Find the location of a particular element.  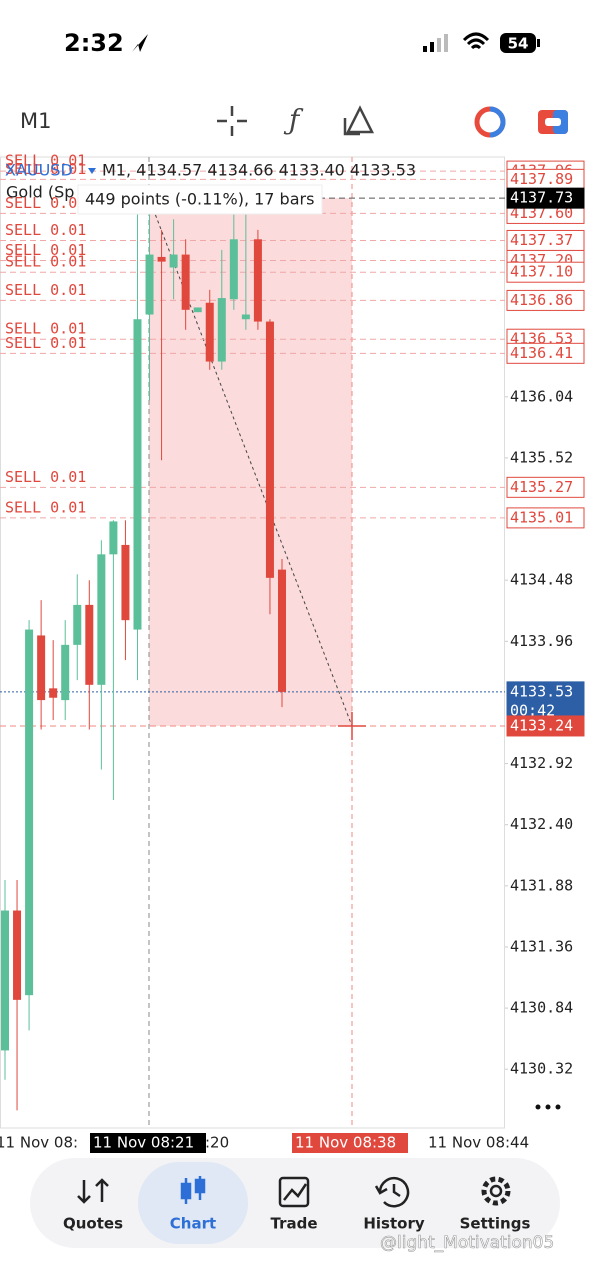

current-price: 4133.53 is located at coordinates (541, 691).